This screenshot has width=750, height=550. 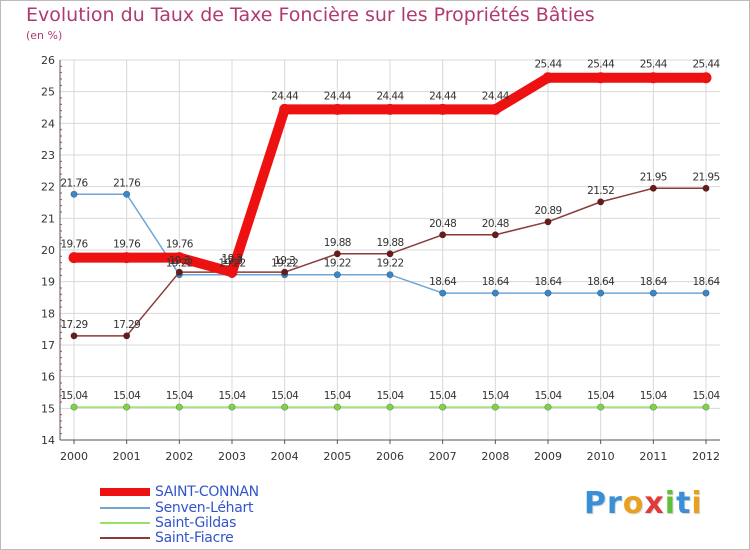 I want to click on legend-item-senven-lehart: Senven-Léhart, so click(x=177, y=508).